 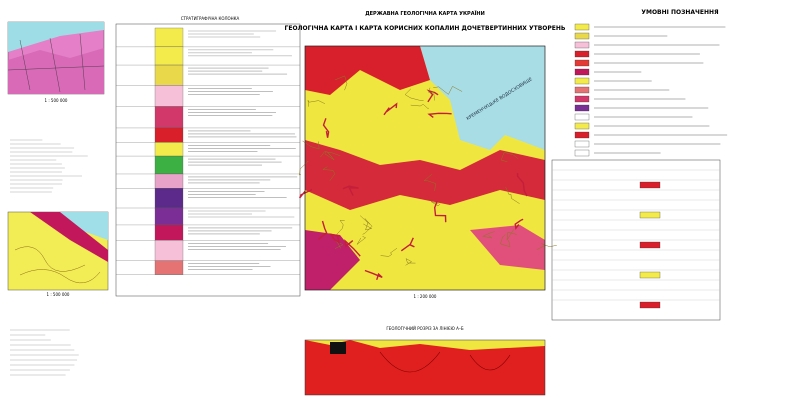 What do you see at coordinates (425, 296) in the screenshot?
I see `map-scale: 1 : 200 000` at bounding box center [425, 296].